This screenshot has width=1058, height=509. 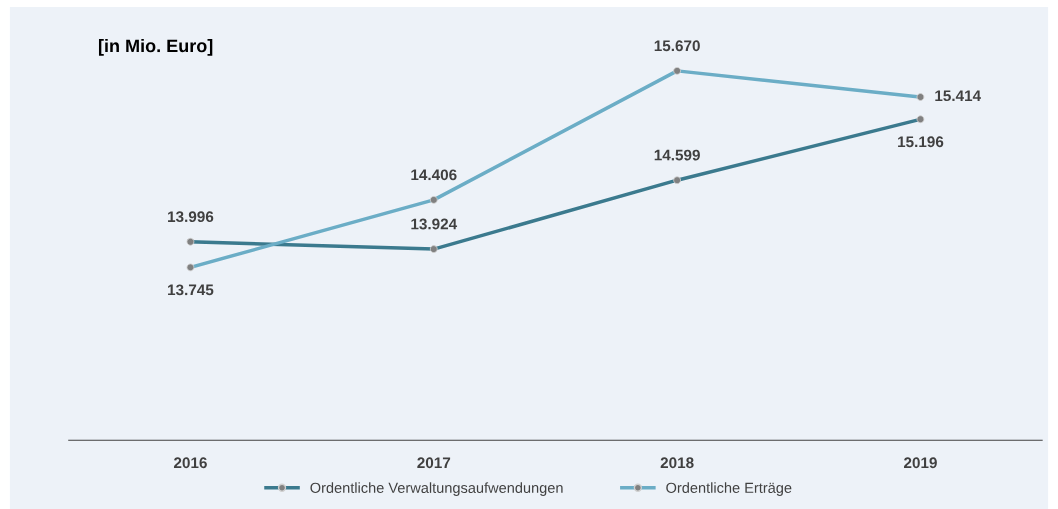 I want to click on data-label: 15.670, so click(x=677, y=46).